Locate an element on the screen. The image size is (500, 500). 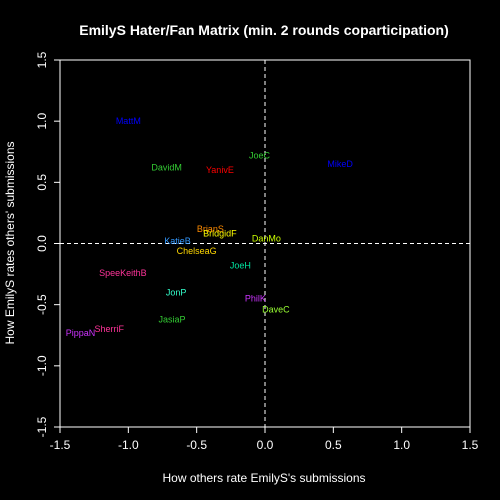
y-axis-ticks: -1.5 -1.0 -0.5 0.0 0.5 1.0 1.5 is located at coordinates (47, 244).